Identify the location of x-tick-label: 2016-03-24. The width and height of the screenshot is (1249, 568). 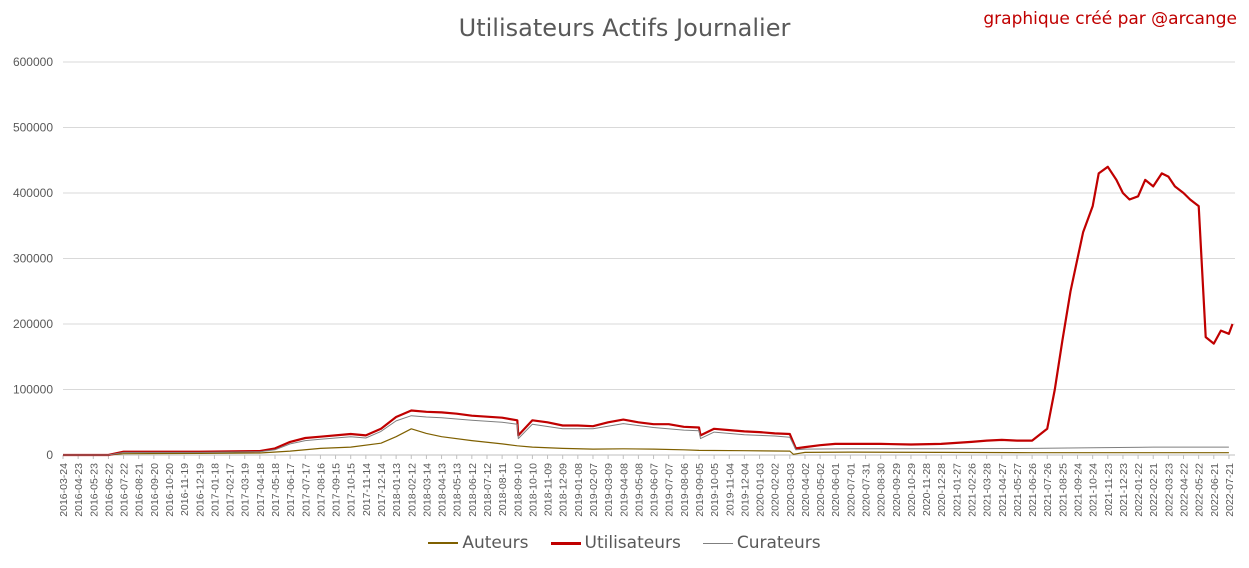
(64, 490).